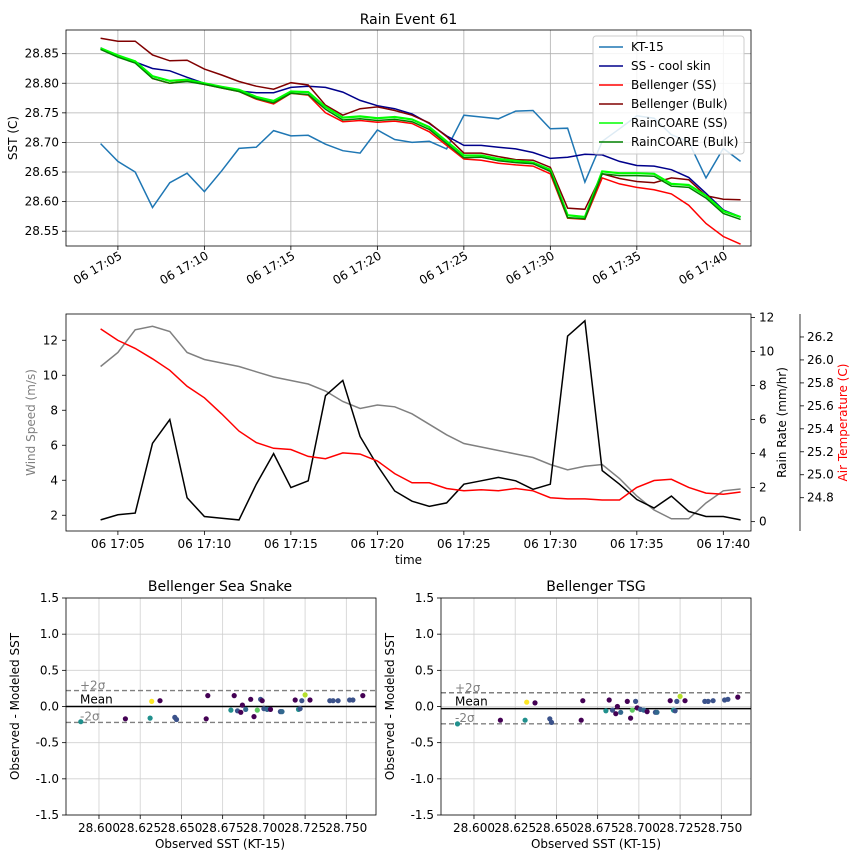 The image size is (864, 864). I want to click on sst-title: Rain Event 61, so click(409, 20).